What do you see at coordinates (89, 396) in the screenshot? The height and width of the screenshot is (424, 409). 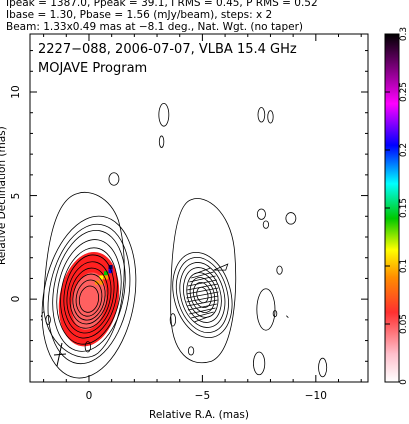 I see `x-tick-label: 0` at bounding box center [89, 396].